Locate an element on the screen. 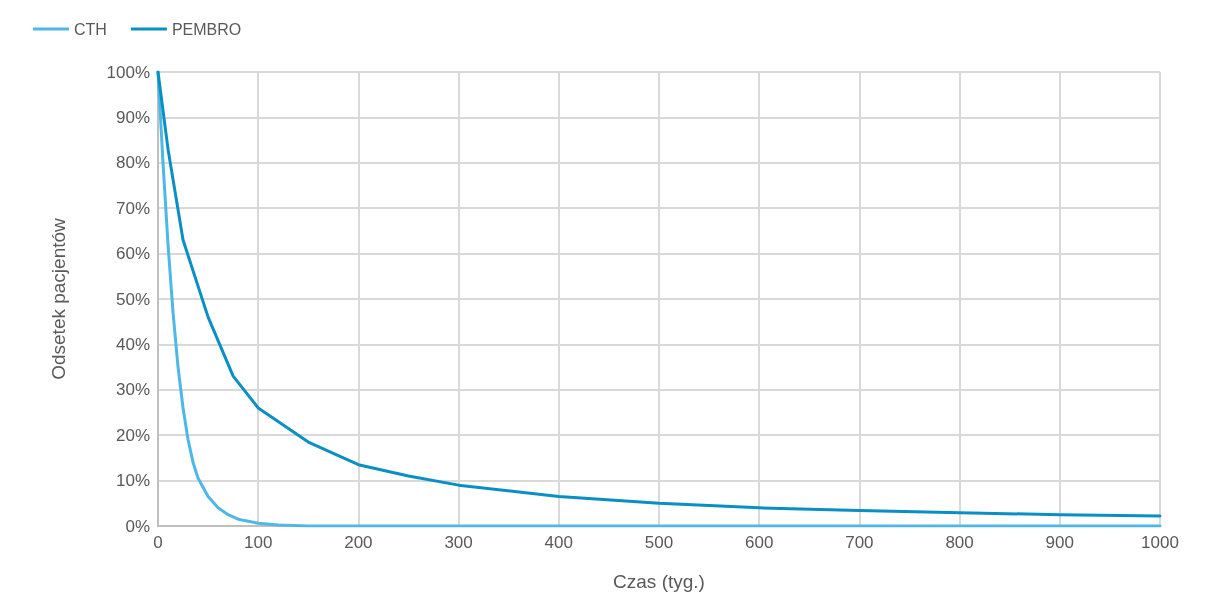 The width and height of the screenshot is (1206, 610). x-axis-title: Czas (tyg.) is located at coordinates (659, 581).